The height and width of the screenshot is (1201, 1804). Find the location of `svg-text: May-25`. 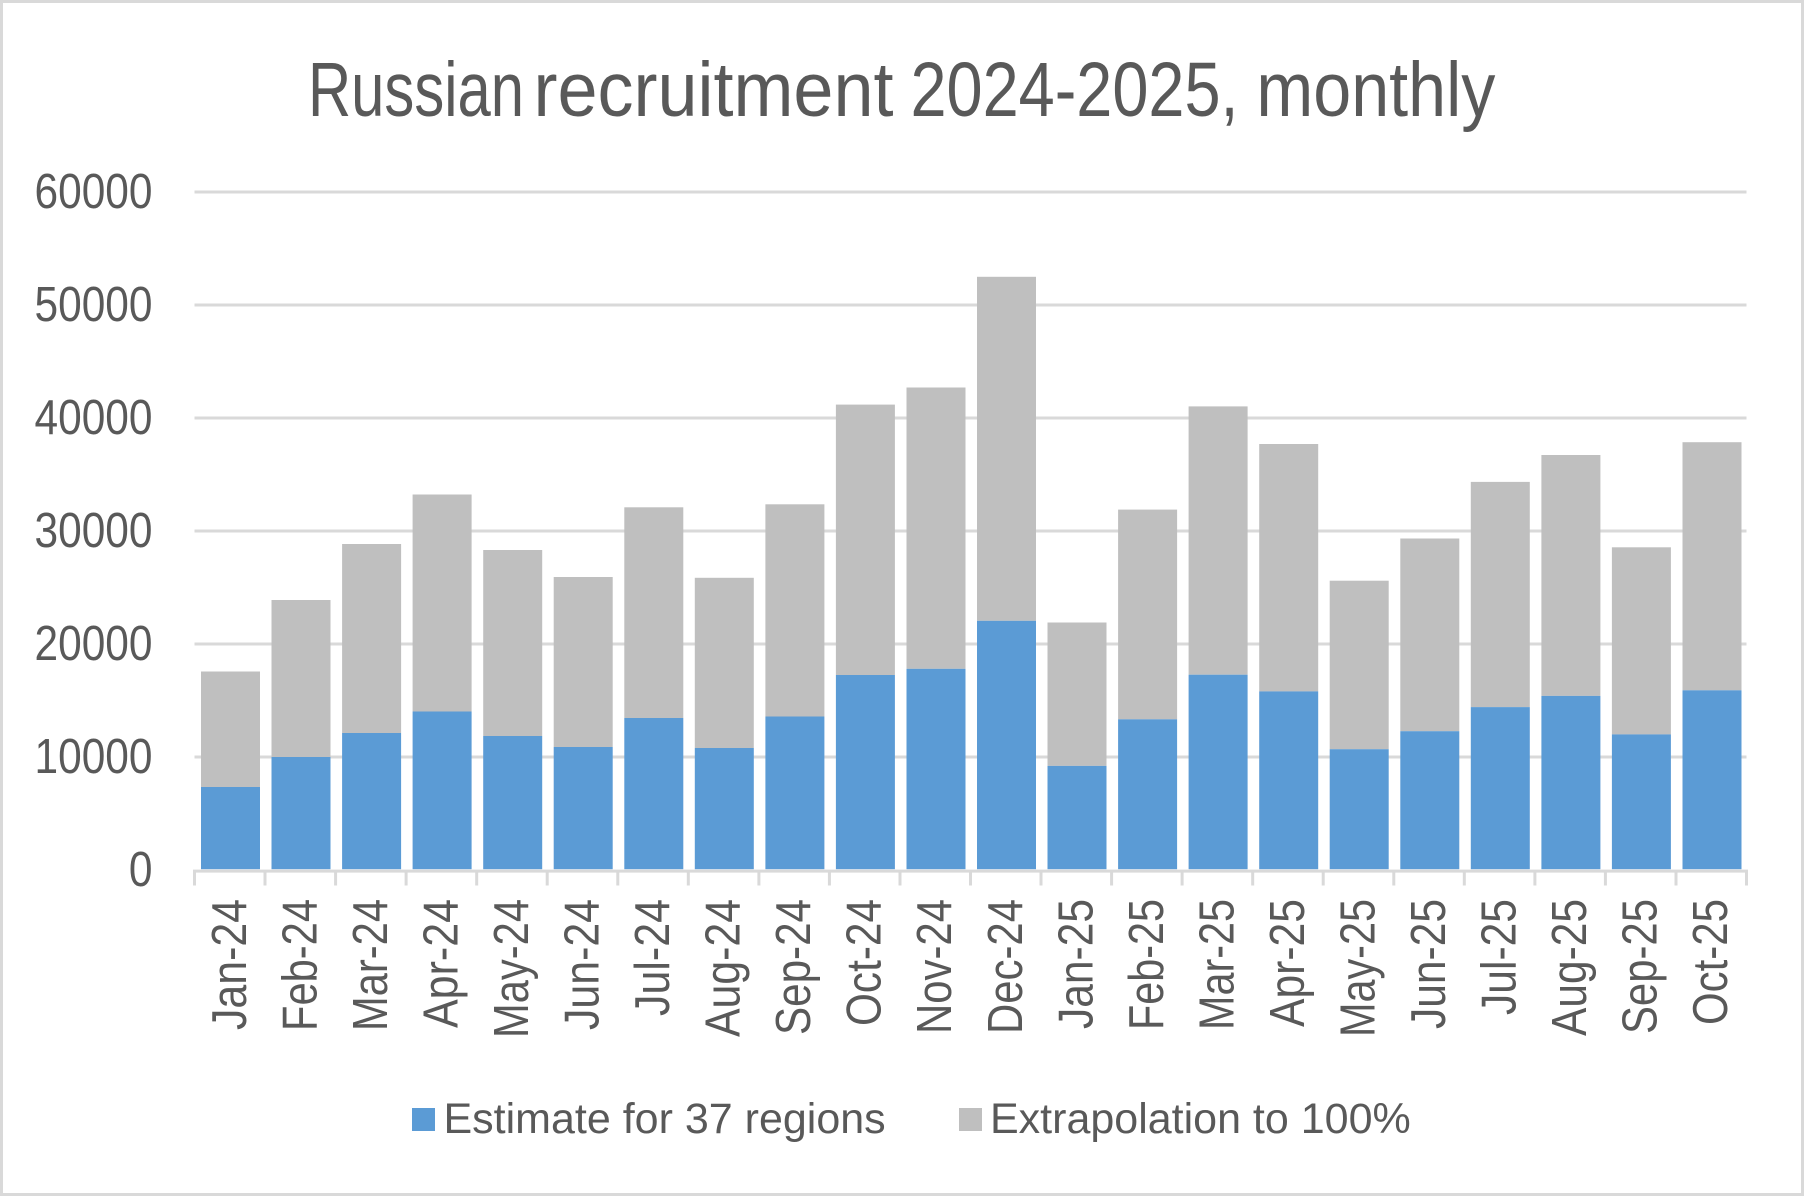

svg-text: May-25 is located at coordinates (1359, 968).